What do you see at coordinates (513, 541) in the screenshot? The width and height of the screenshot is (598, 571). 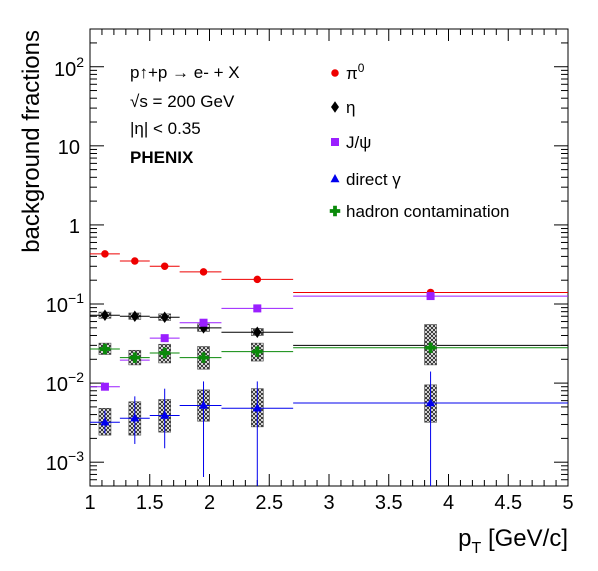 I see `x-axis-label: pT [GeV/c]` at bounding box center [513, 541].